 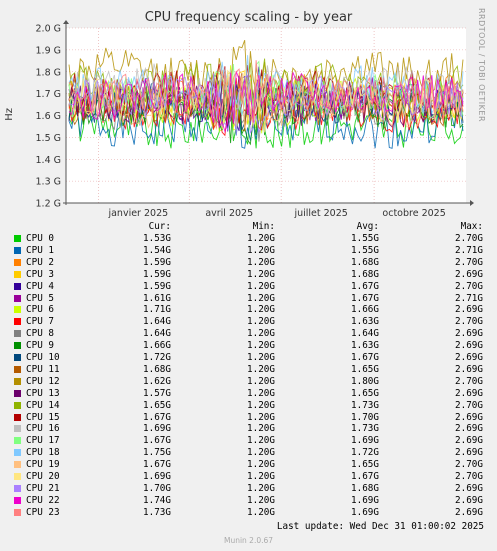 I want to click on legend-avg-value: 1.55G, so click(x=365, y=250).